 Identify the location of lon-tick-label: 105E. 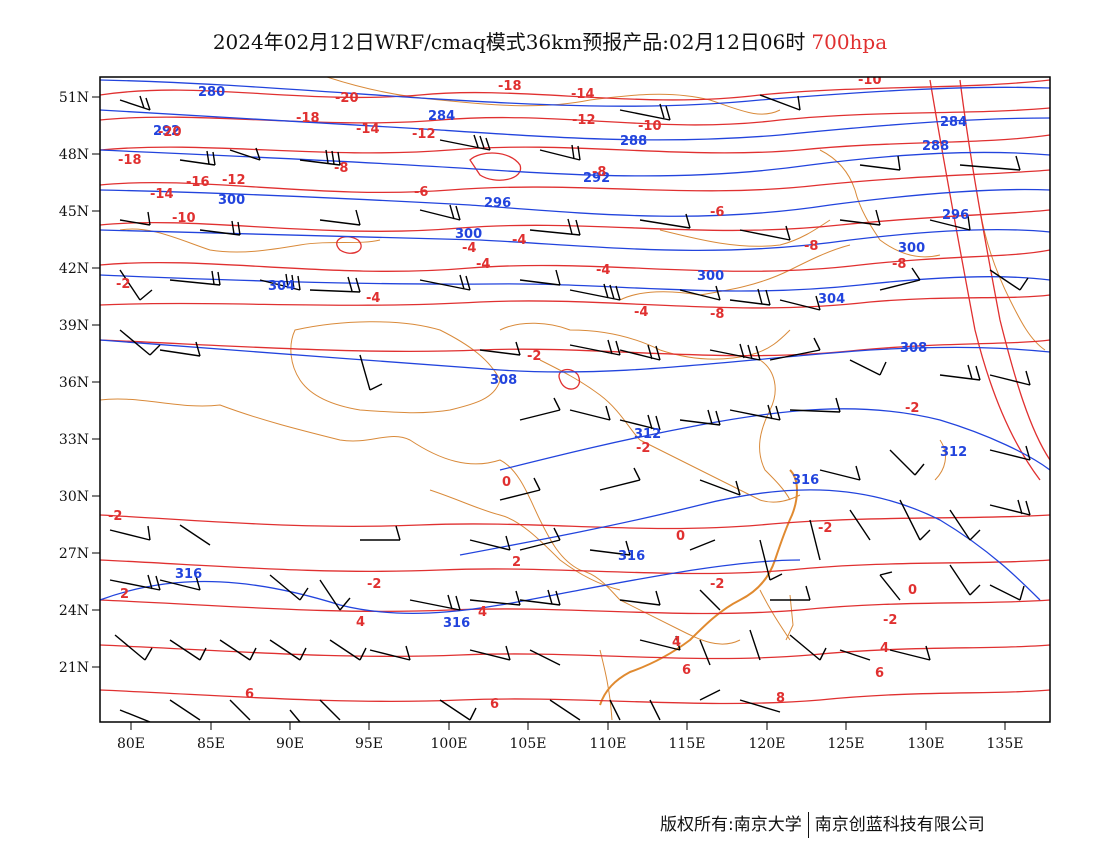
(528, 744).